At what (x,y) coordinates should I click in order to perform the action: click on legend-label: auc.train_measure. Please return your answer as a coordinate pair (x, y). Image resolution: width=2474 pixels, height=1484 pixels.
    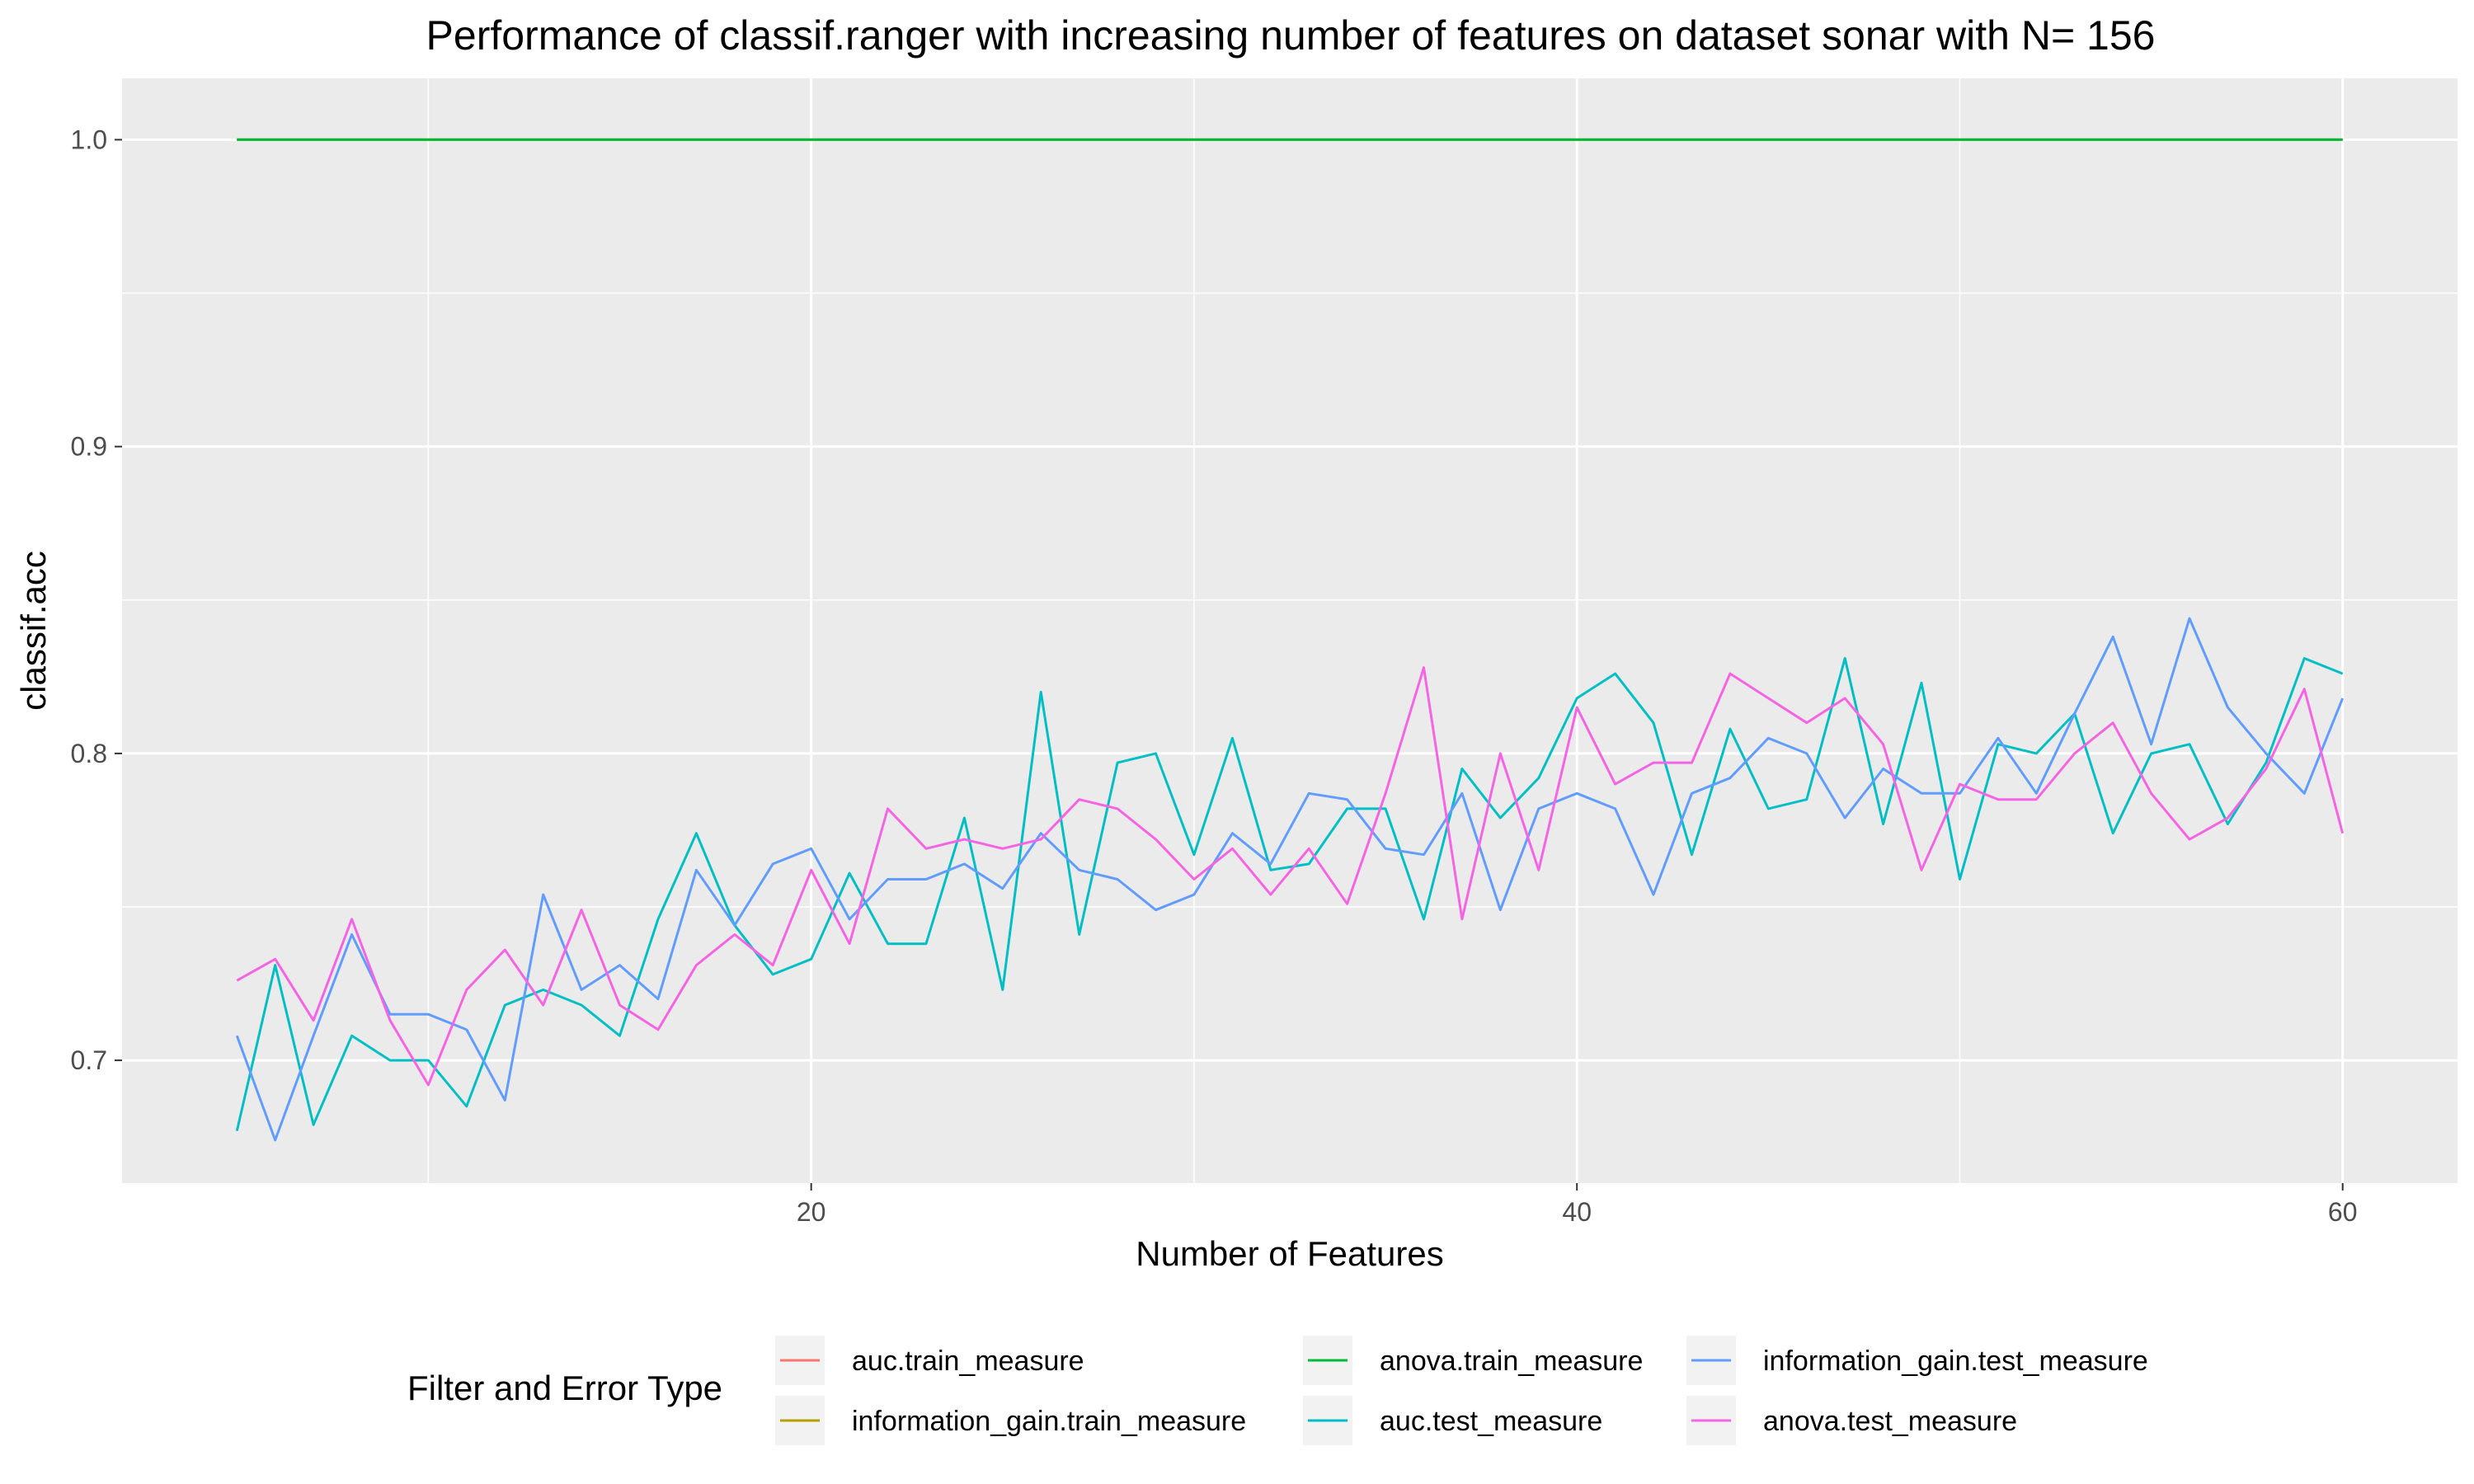
    Looking at the image, I should click on (968, 1361).